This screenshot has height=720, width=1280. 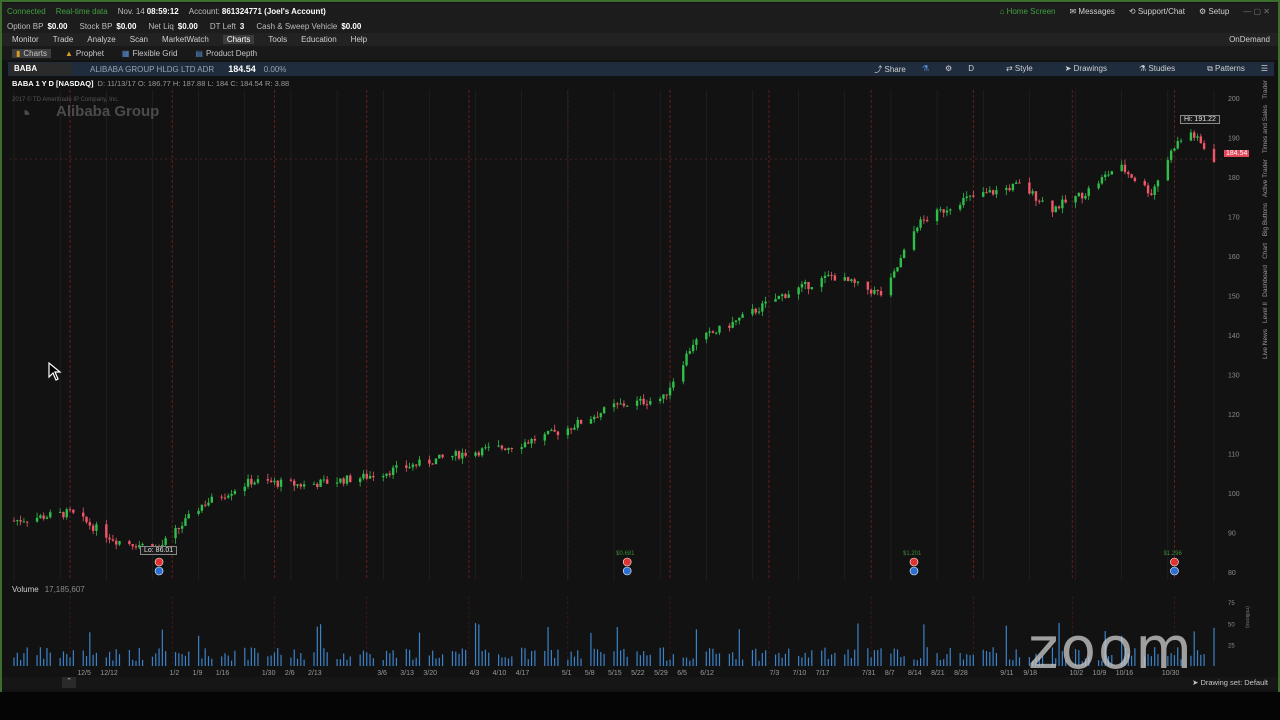 I want to click on x-tick-label: 1/16, so click(x=223, y=673).